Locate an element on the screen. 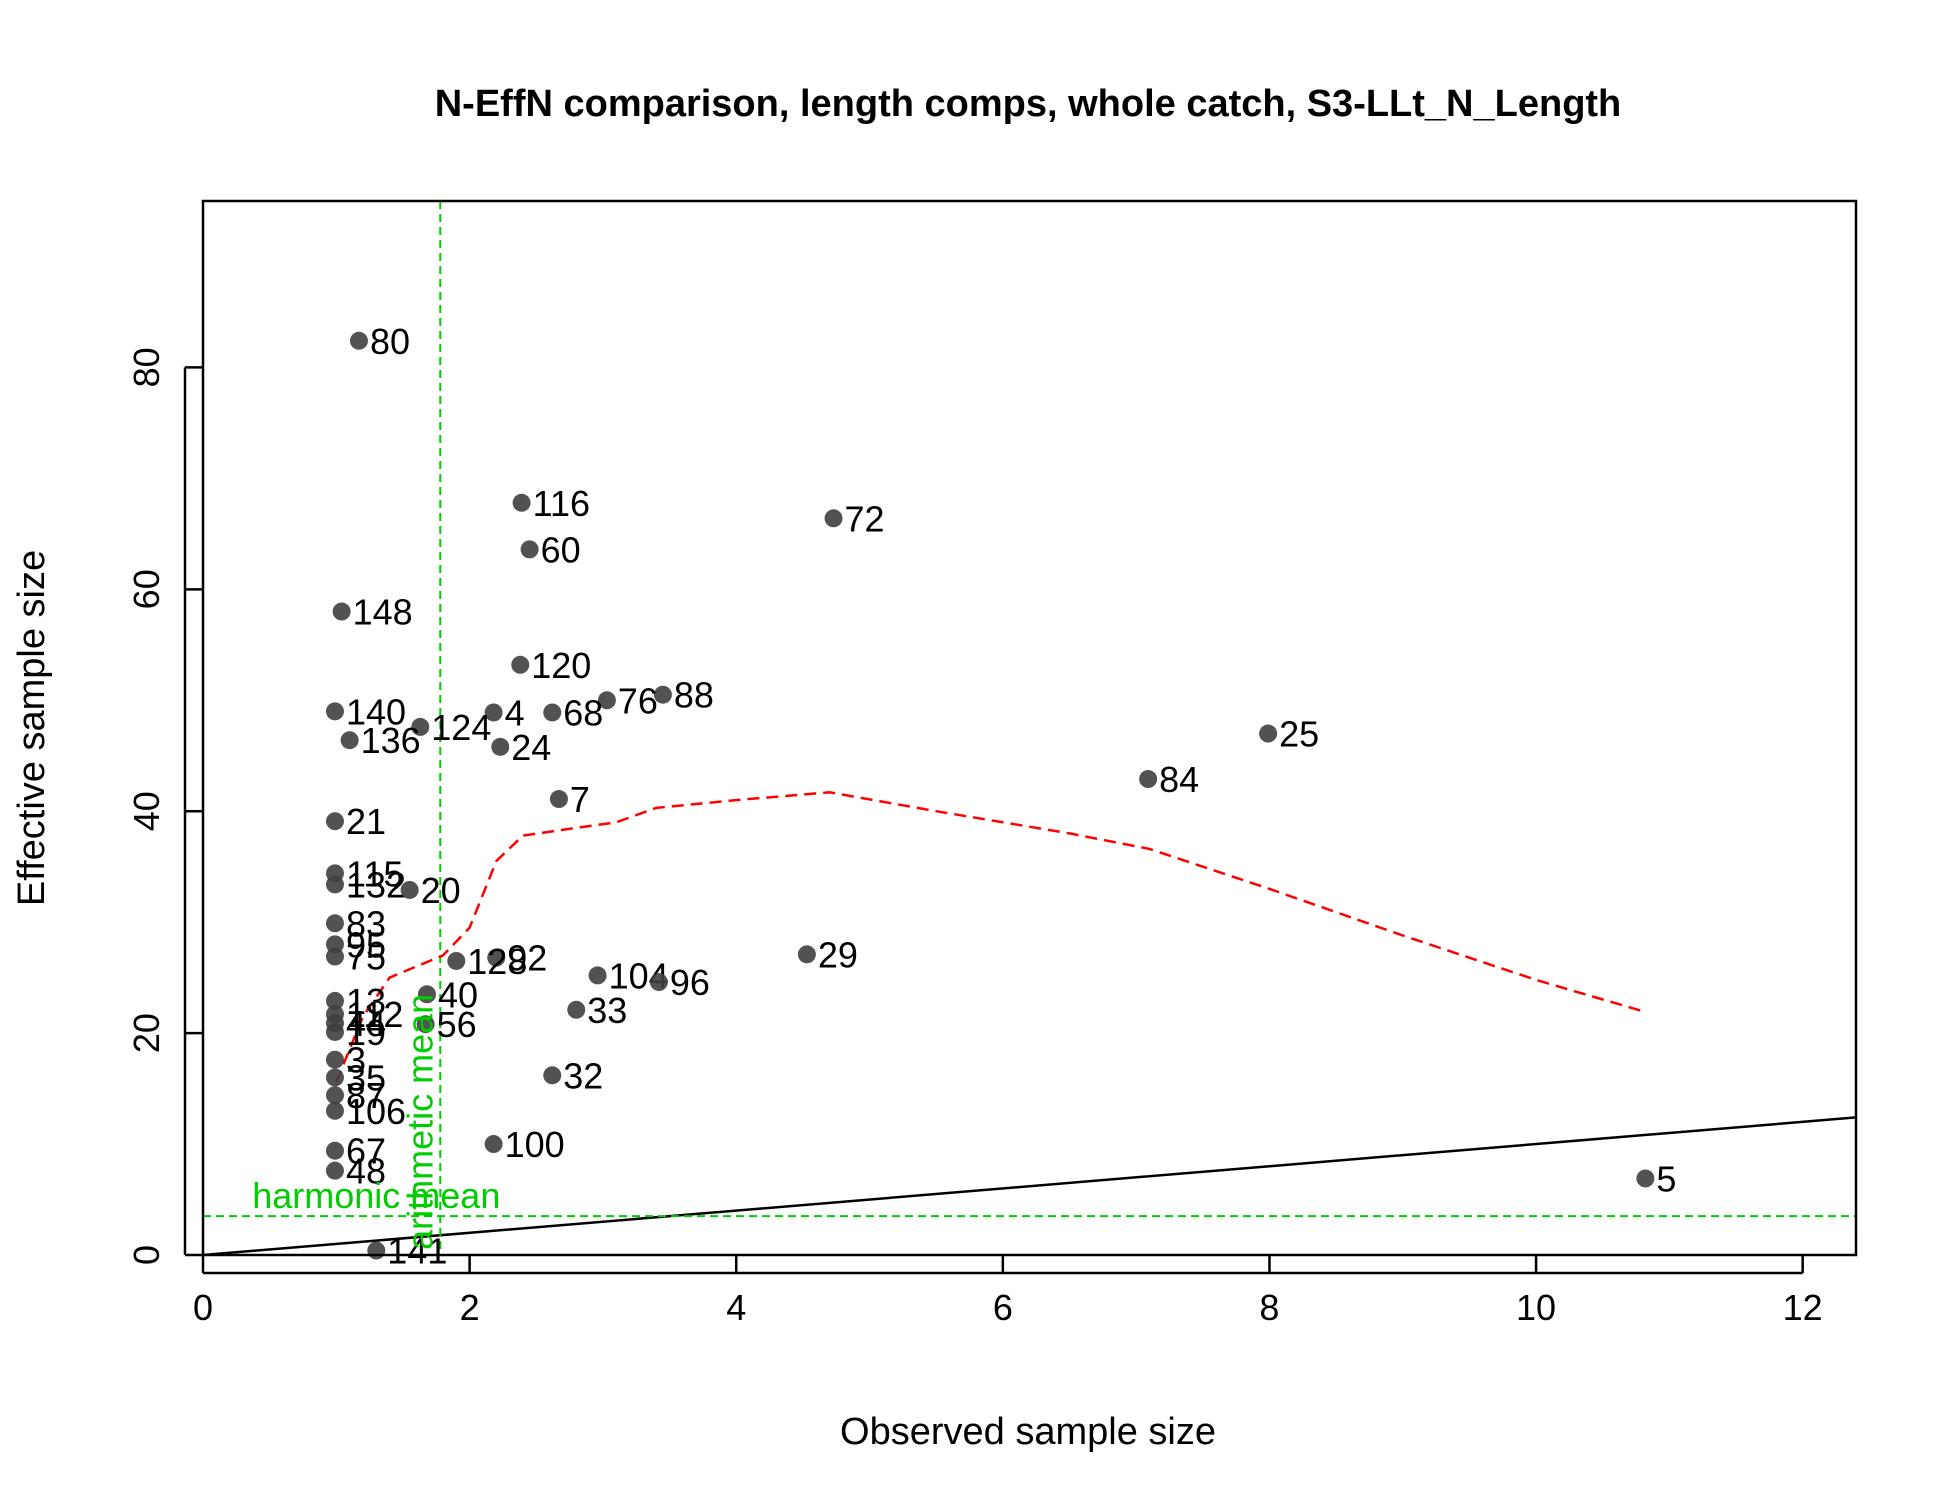 Image resolution: width=1950 pixels, height=1500 pixels. point-label: 48 is located at coordinates (366, 1171).